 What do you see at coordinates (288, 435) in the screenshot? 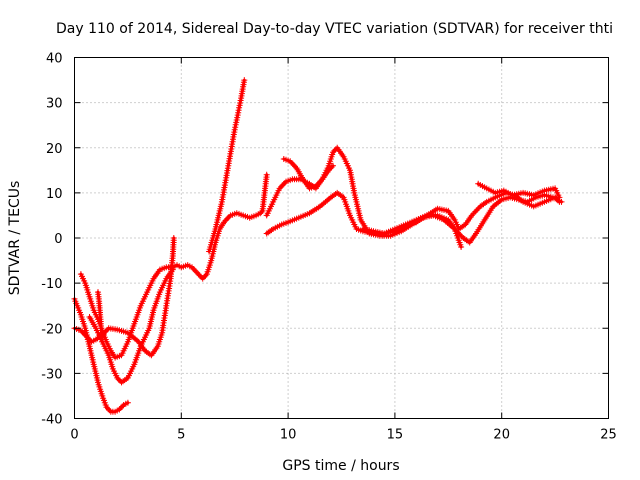
I see `x-tick-label: 10` at bounding box center [288, 435].